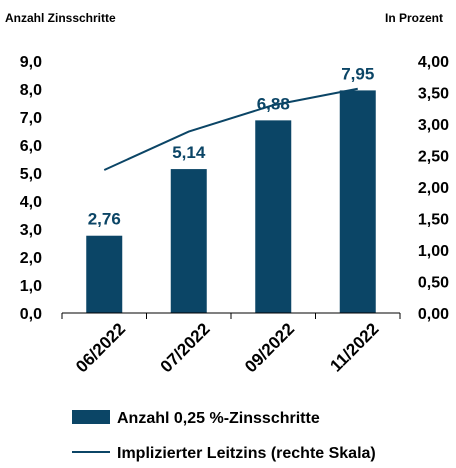 Image resolution: width=456 pixels, height=468 pixels. What do you see at coordinates (433, 62) in the screenshot?
I see `right-tick-label: 4,00` at bounding box center [433, 62].